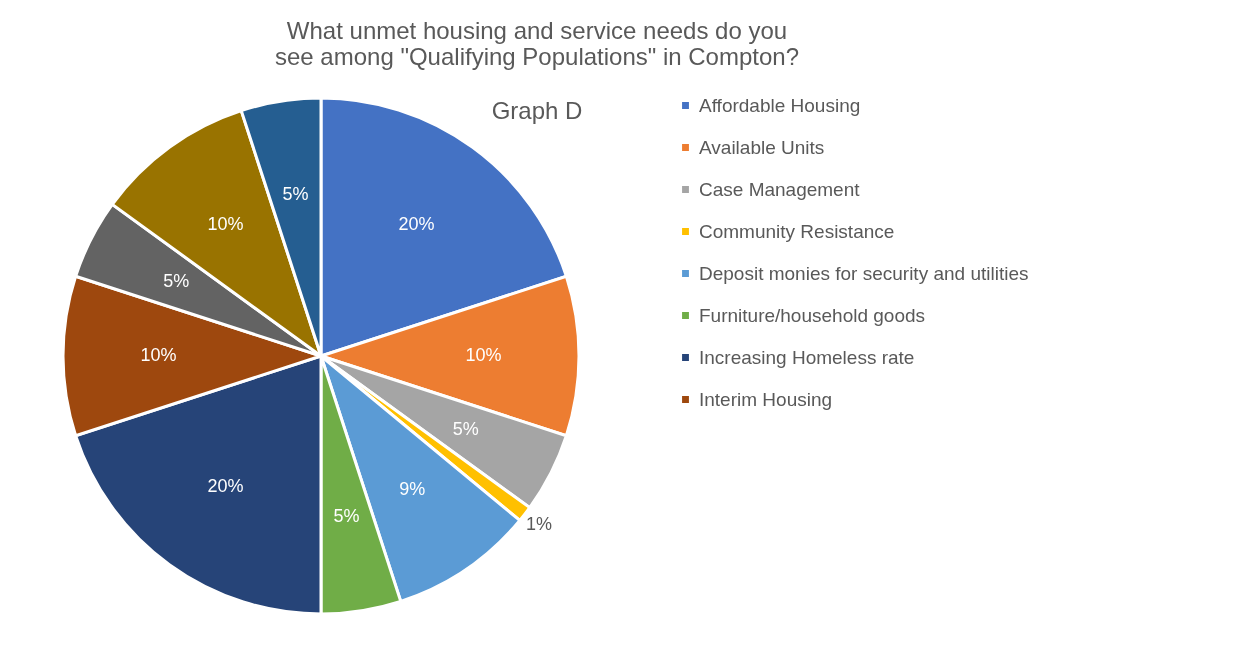 This screenshot has width=1253, height=664. Describe the element at coordinates (780, 189) in the screenshot. I see `legend-label: Case Management` at that location.